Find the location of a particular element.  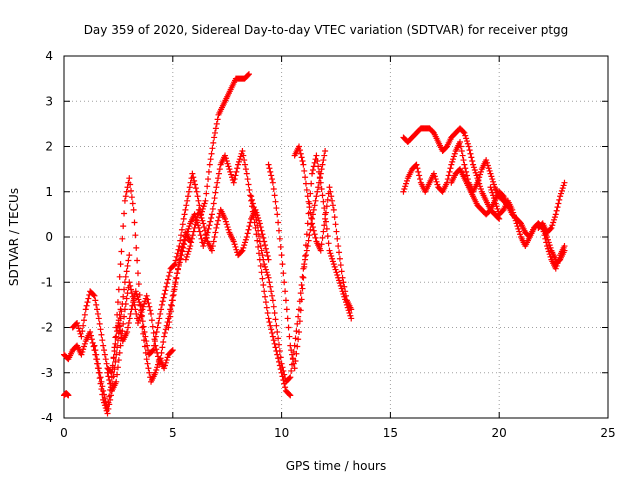

y-tick-label: 1 is located at coordinates (49, 192).